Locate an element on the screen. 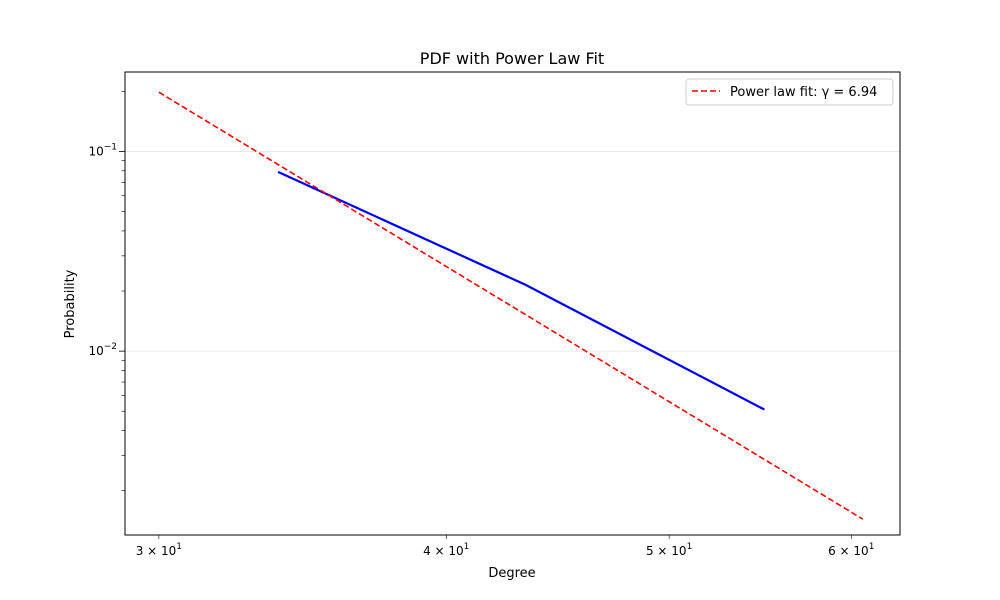 The image size is (1000, 600). chart-title: PDF with Power Law Fit is located at coordinates (512, 58).